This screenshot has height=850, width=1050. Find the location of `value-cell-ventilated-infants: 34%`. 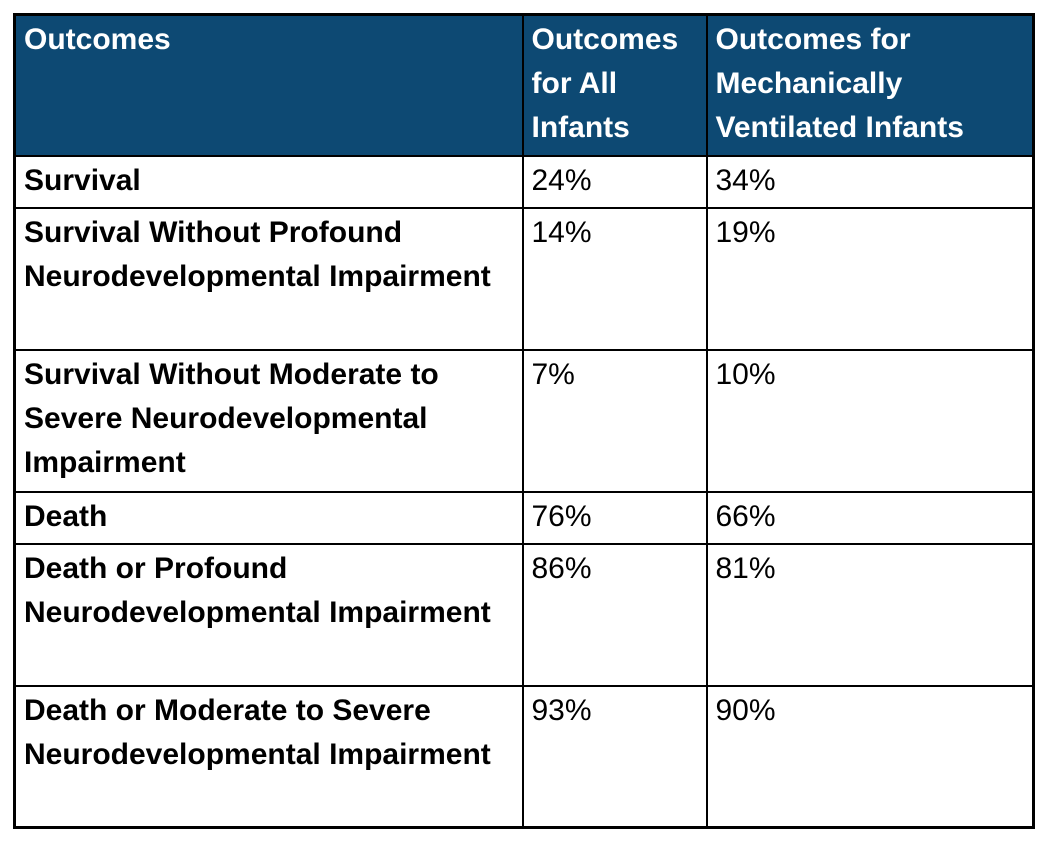

value-cell-ventilated-infants: 34% is located at coordinates (870, 181).